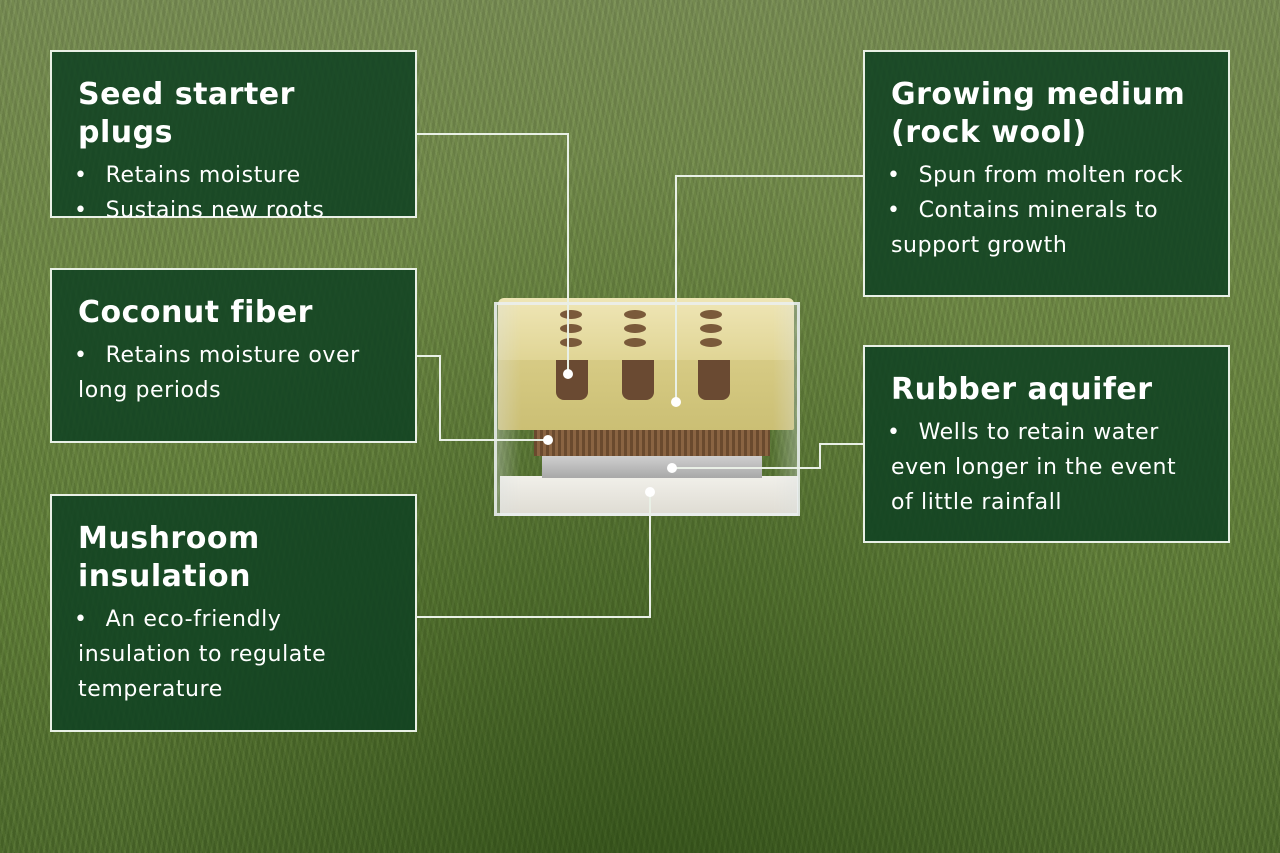  What do you see at coordinates (568, 374) in the screenshot?
I see `marker-seed-plugs` at bounding box center [568, 374].